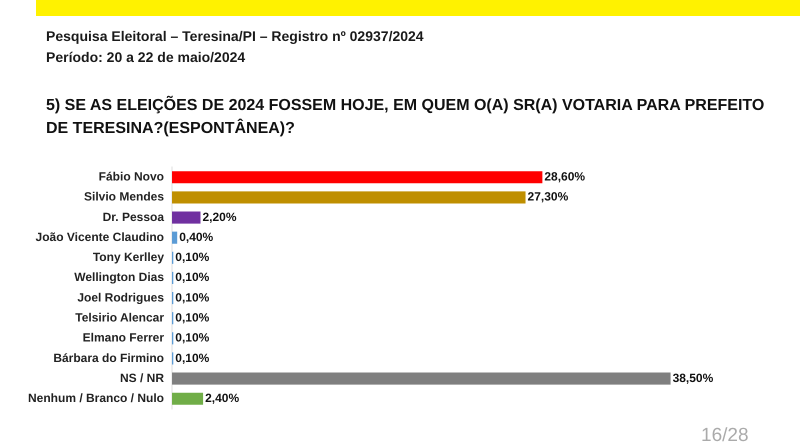 The width and height of the screenshot is (800, 445). Describe the element at coordinates (548, 197) in the screenshot. I see `data-label: 27,30%` at that location.